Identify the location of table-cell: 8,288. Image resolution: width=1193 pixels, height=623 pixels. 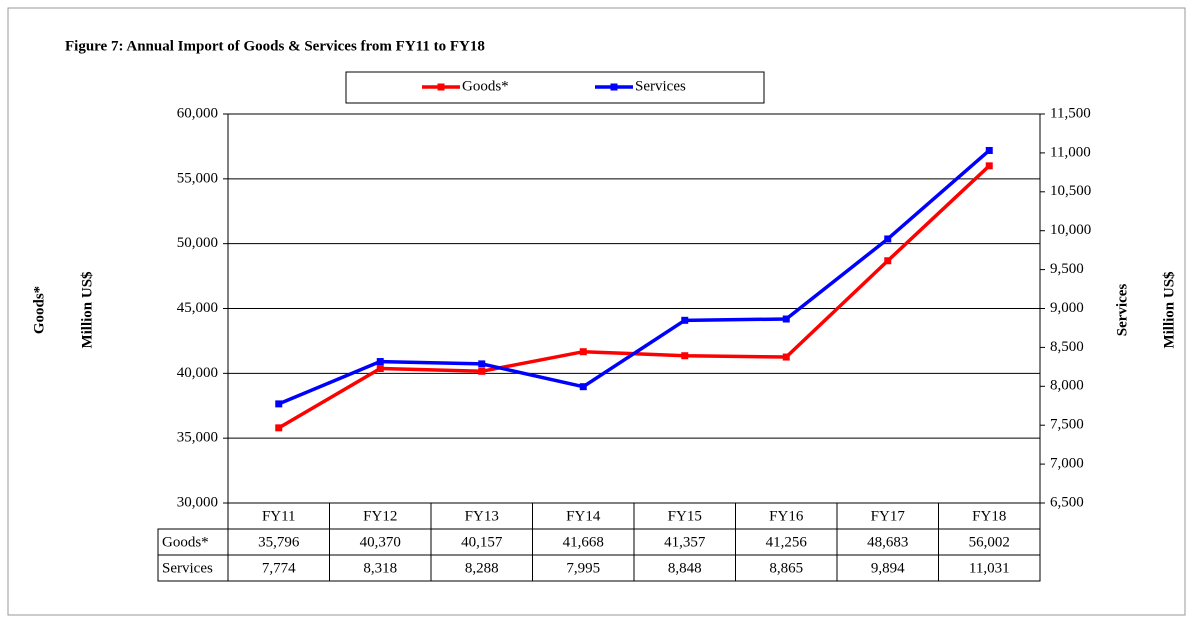
(482, 568).